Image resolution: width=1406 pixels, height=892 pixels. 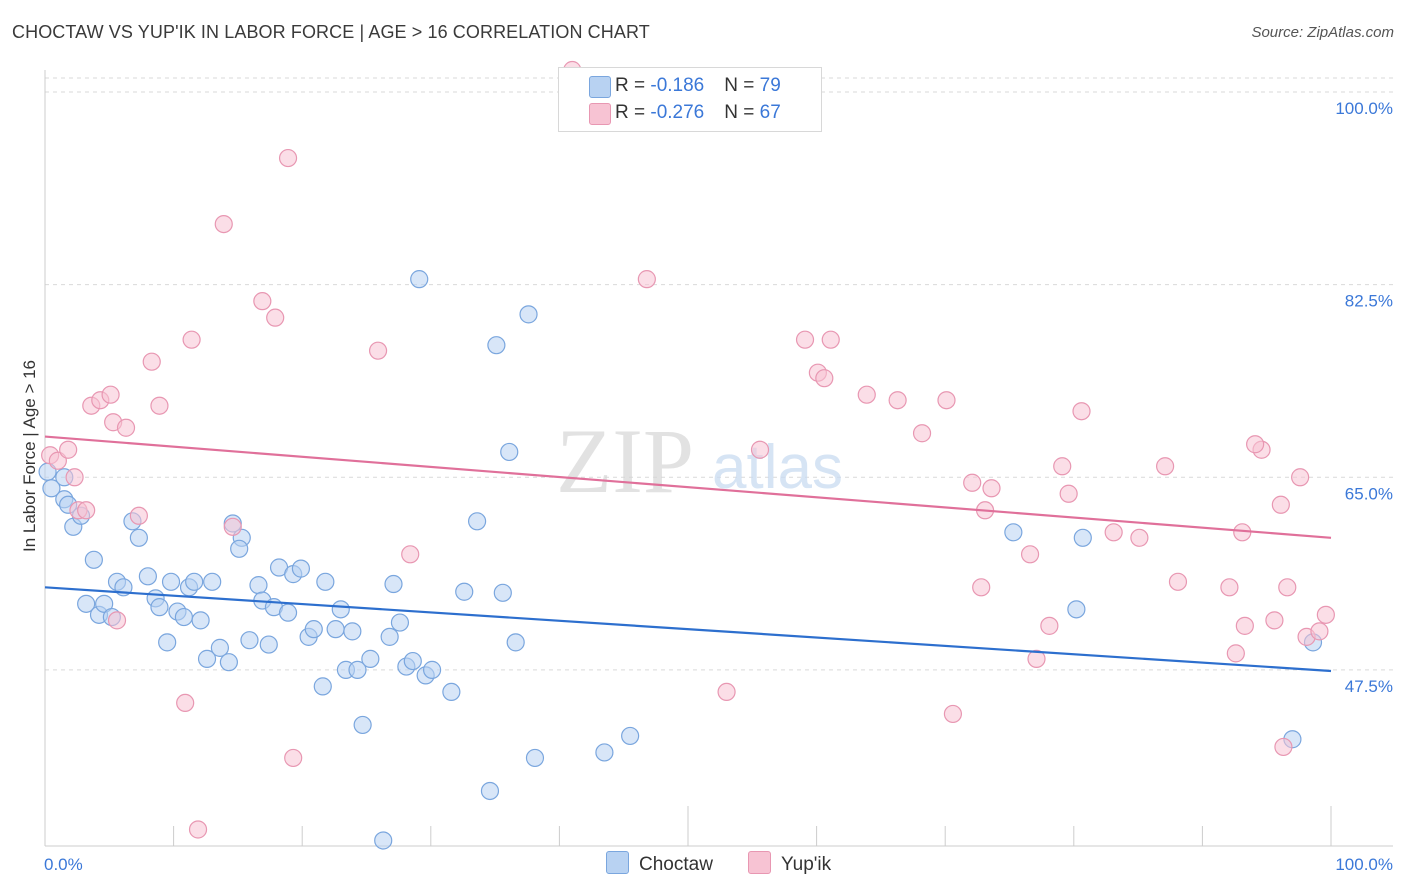 I want to click on yupik-trend-line, so click(x=688, y=487).